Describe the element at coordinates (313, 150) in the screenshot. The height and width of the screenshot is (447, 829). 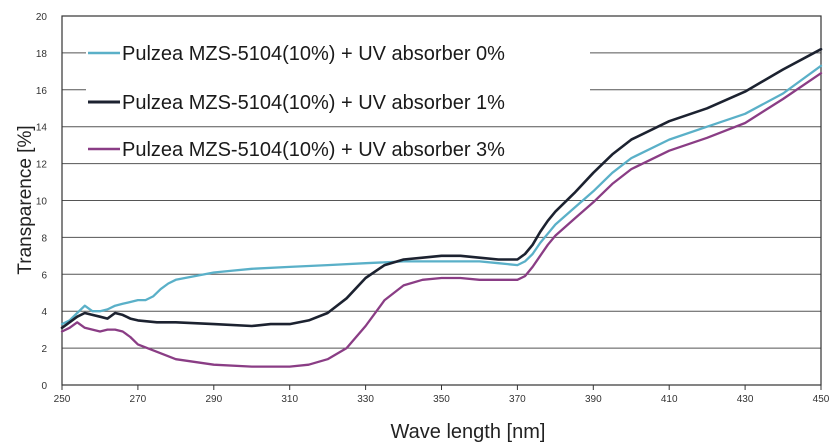
I see `legend-label-3: Pulzea MZS-5104(10%) + UV absorber 3%` at that location.